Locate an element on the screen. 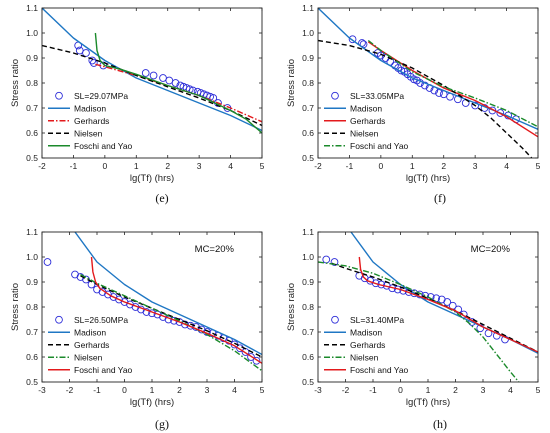 This screenshot has height=433, width=550. annotation-text: MC=20% is located at coordinates (215, 249).